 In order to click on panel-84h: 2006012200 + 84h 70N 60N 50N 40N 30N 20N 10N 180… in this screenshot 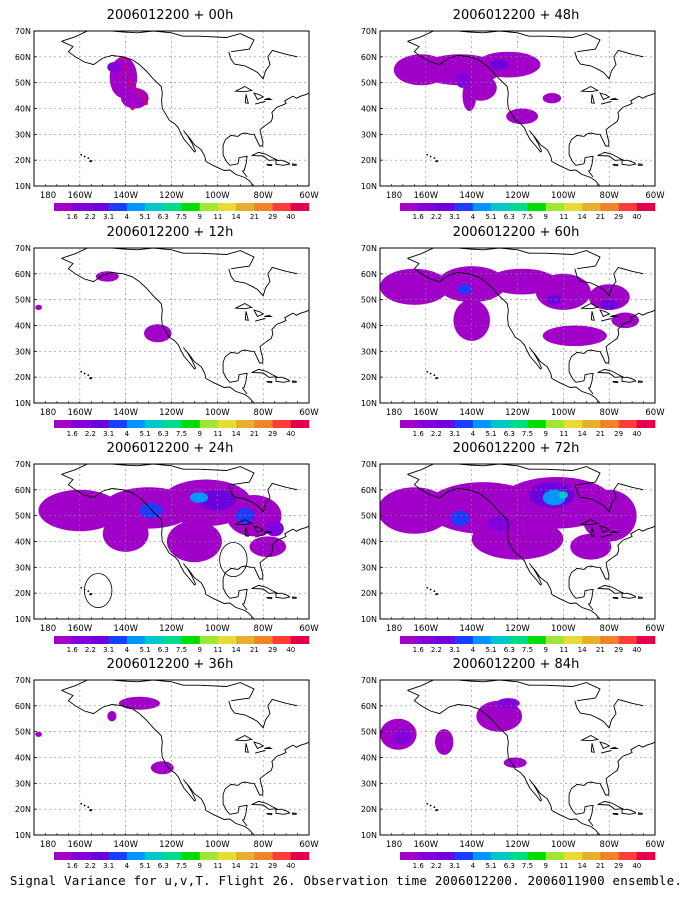, I will do `click(516, 765)`.